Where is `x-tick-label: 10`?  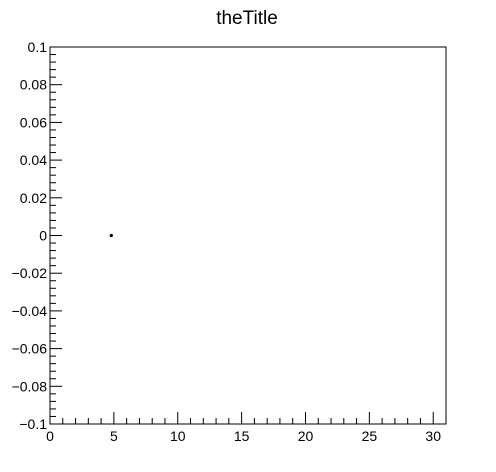 x-tick-label: 10 is located at coordinates (178, 436).